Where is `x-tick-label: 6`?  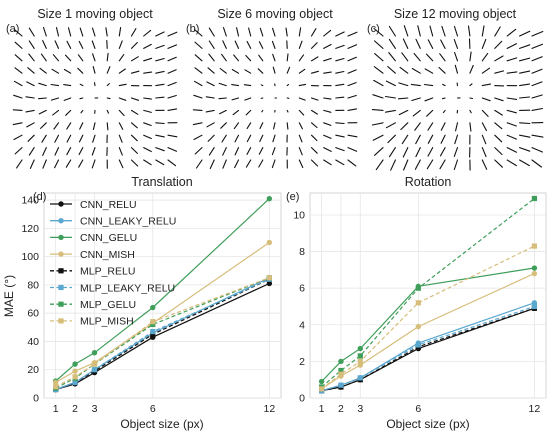
x-tick-label: 6 is located at coordinates (153, 409).